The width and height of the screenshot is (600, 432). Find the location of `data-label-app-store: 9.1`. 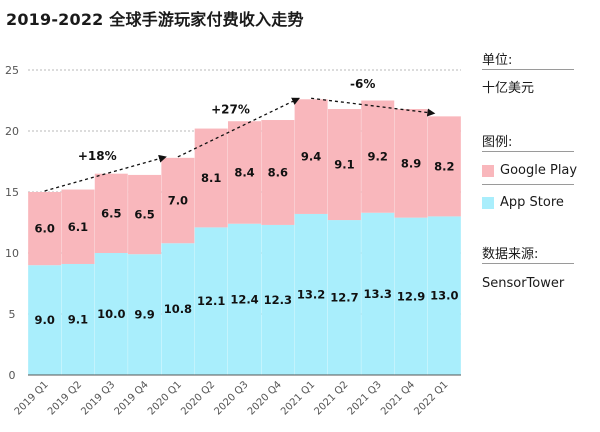

data-label-app-store: 9.1 is located at coordinates (78, 319).